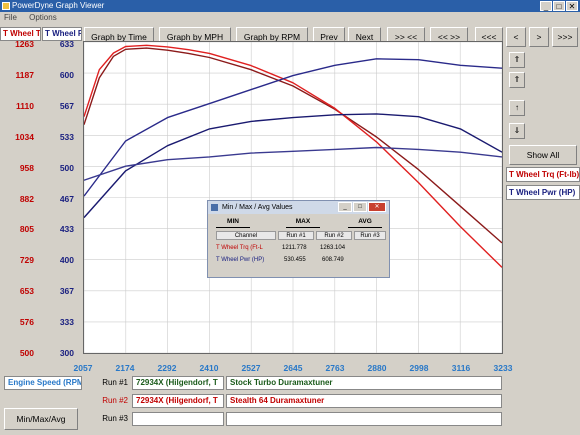 Image resolution: width=580 pixels, height=435 pixels. What do you see at coordinates (377, 368) in the screenshot?
I see `rpm-axis-tick-label: 2880` at bounding box center [377, 368].